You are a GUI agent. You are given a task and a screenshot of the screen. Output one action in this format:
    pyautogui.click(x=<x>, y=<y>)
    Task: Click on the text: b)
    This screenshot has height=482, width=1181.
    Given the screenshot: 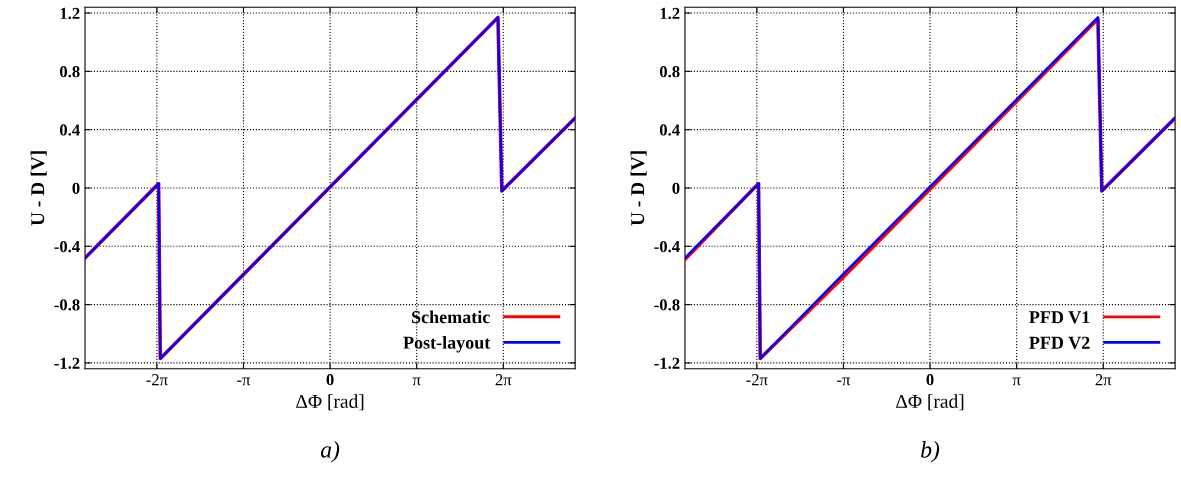 What is the action you would take?
    pyautogui.click(x=930, y=452)
    